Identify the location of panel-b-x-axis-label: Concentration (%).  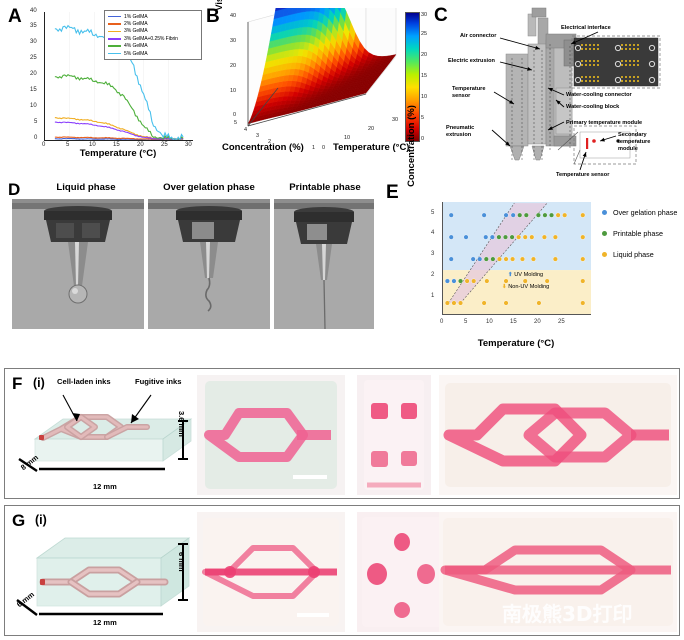
(263, 147).